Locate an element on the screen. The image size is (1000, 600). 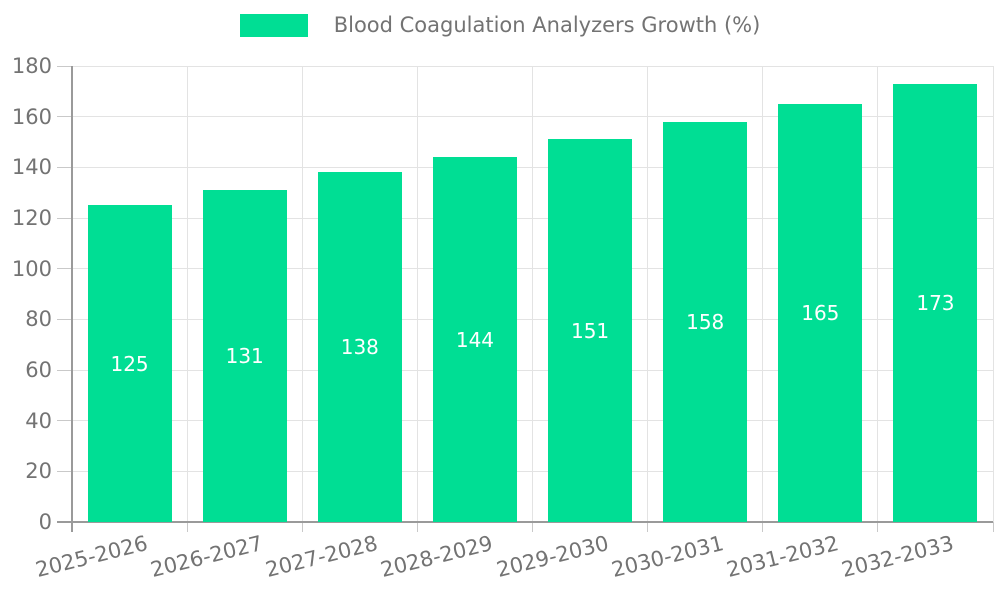
legend-item: Blood Coagulation Analyzers Growth (%) is located at coordinates (500, 25).